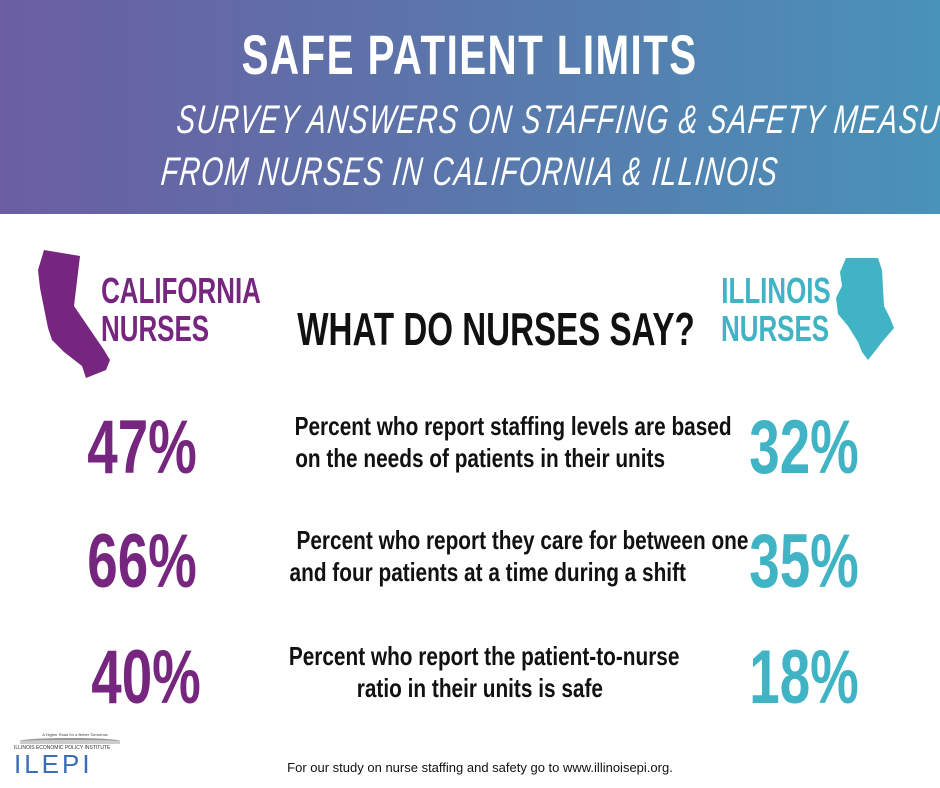 This screenshot has width=940, height=788. Describe the element at coordinates (804, 447) in the screenshot. I see `illinois-stat-1: 32%` at that location.